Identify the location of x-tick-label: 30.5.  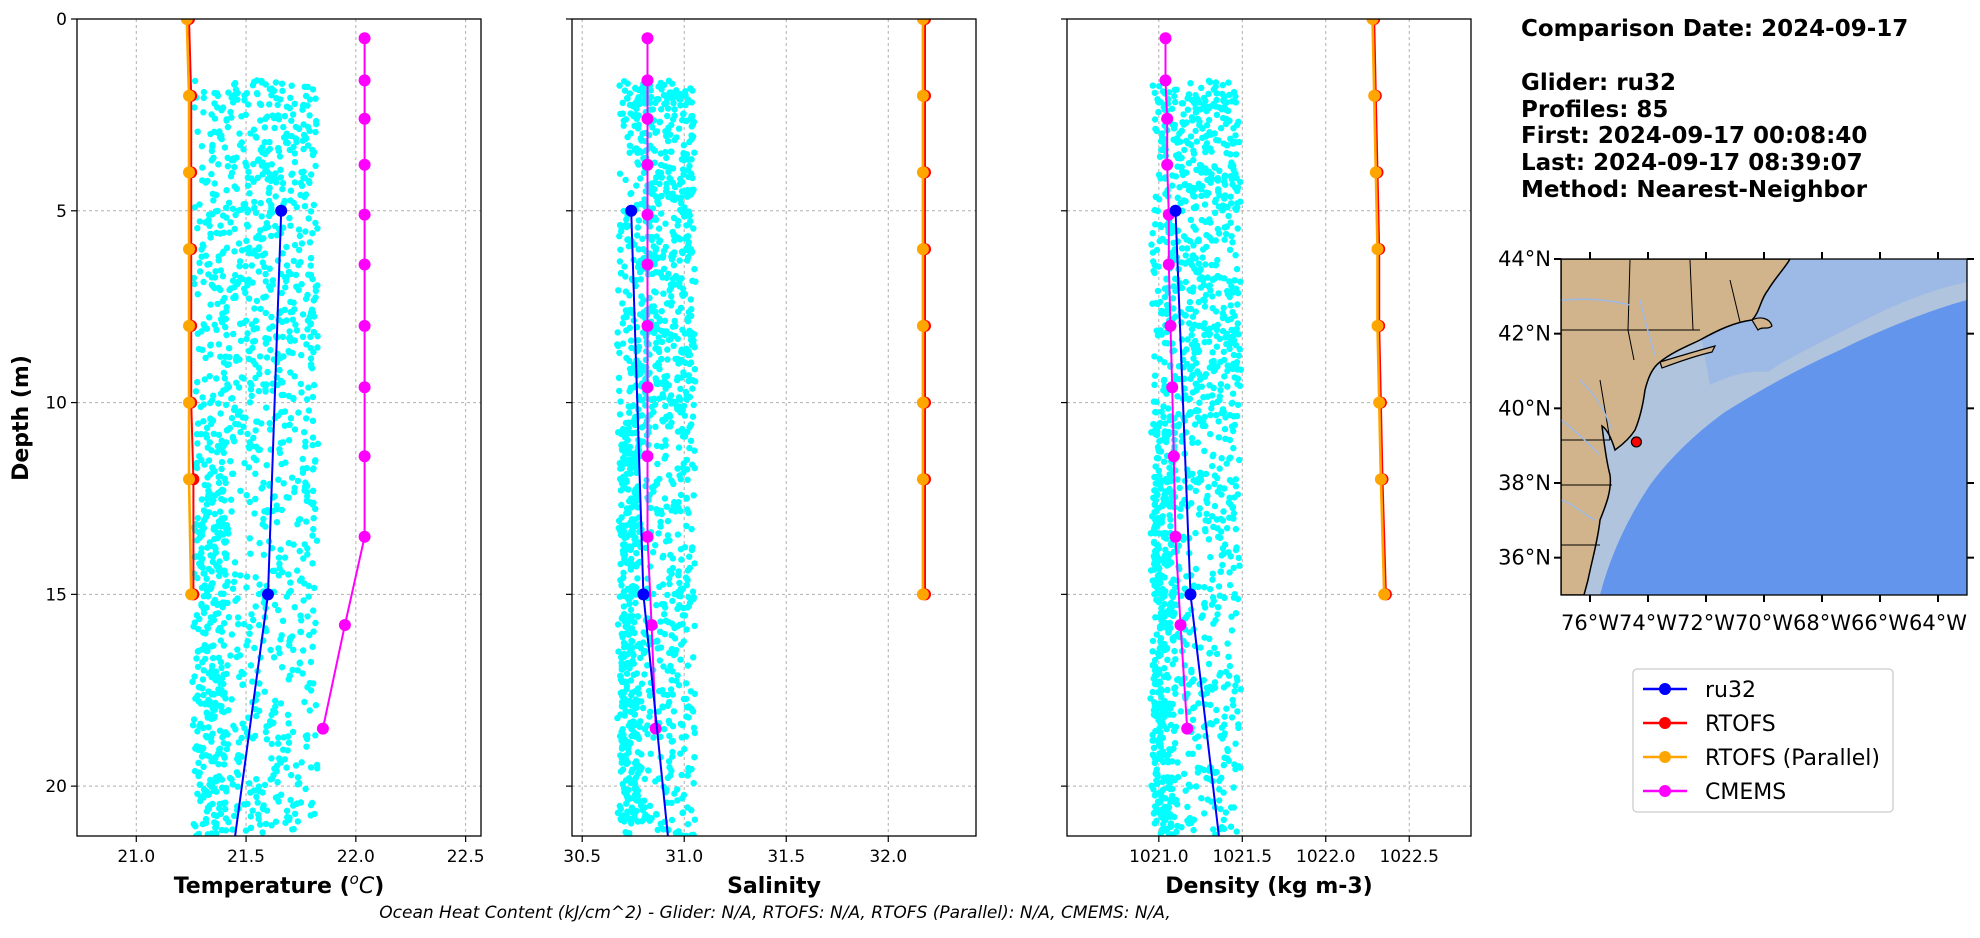
(582, 857).